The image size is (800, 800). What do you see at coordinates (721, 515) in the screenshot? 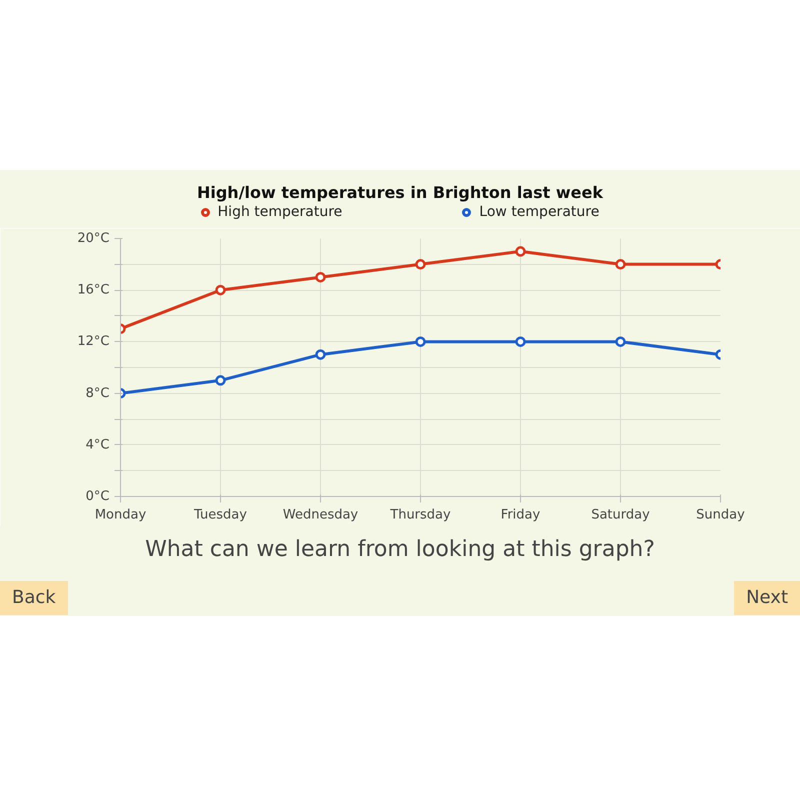
I see `x-tick-label: Sunday` at bounding box center [721, 515].